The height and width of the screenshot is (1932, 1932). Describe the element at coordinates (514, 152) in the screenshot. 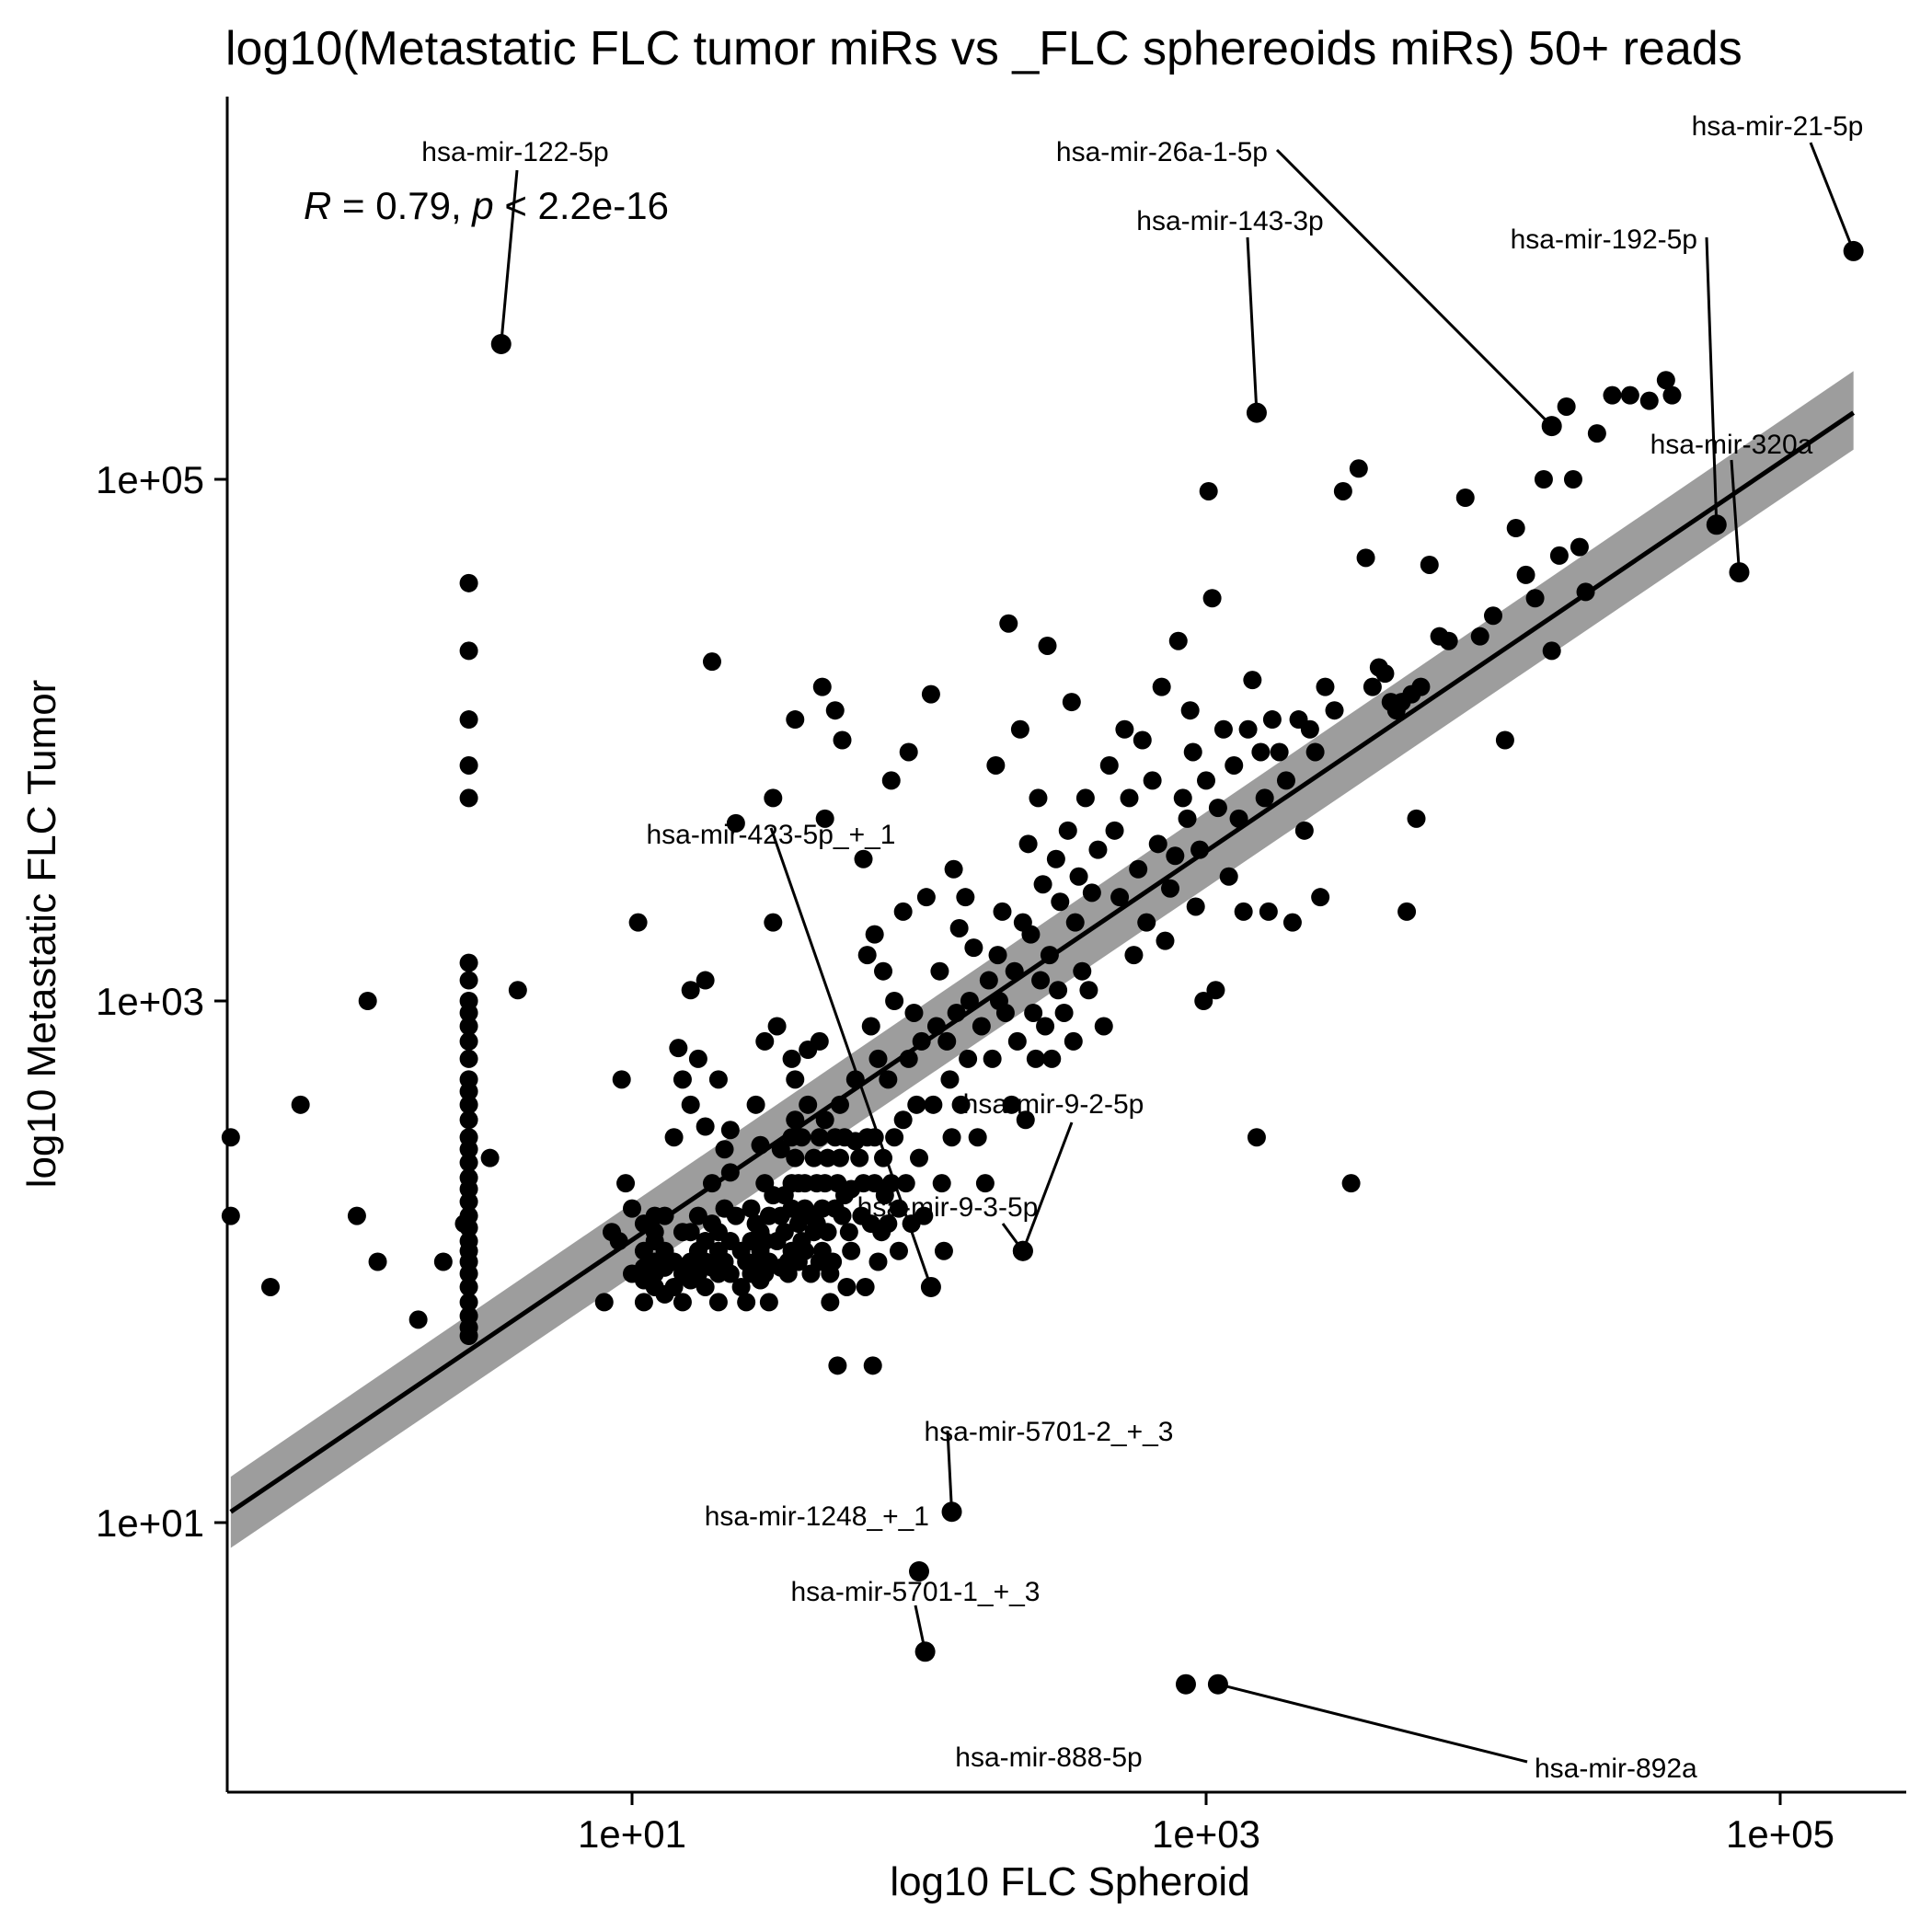

I see `point-label: hsa-mir-122-5p` at that location.